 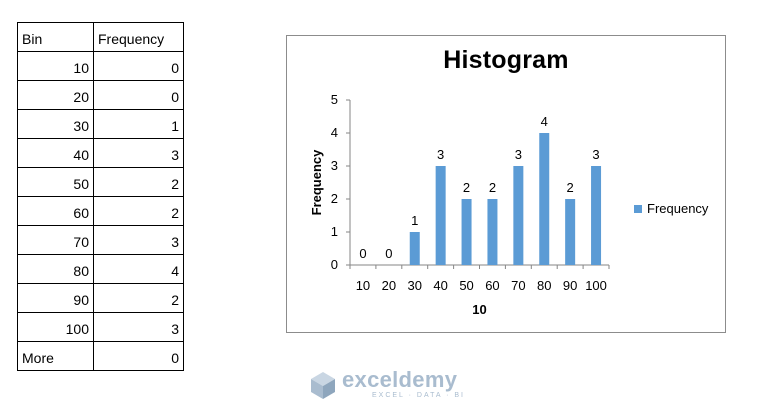 What do you see at coordinates (316, 182) in the screenshot?
I see `y-axis-title: Frequency` at bounding box center [316, 182].